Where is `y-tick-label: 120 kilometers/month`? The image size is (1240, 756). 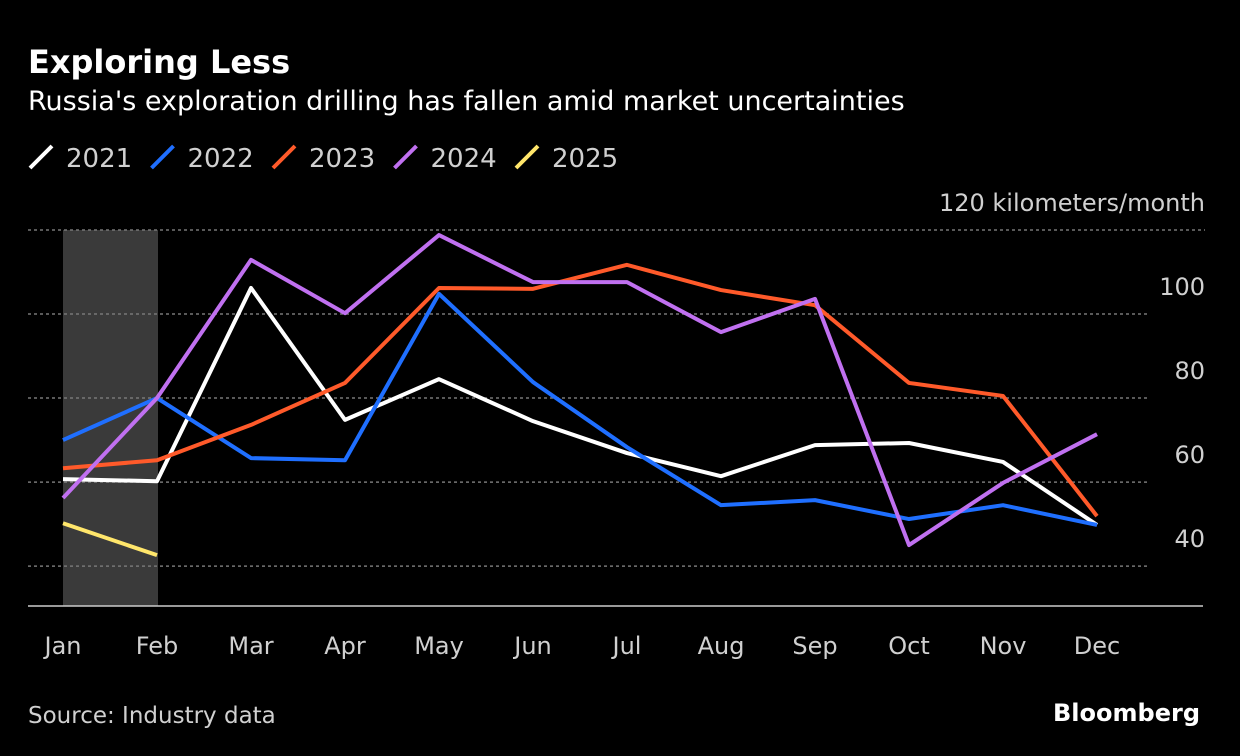 y-tick-label: 120 kilometers/month is located at coordinates (1072, 203).